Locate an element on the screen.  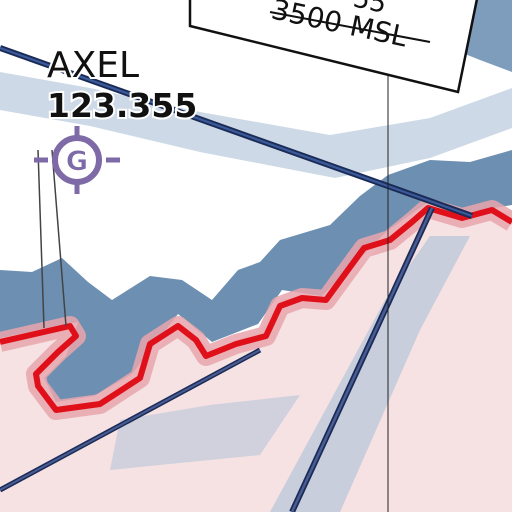
waypoint-symbol-letter: G is located at coordinates (77, 161).